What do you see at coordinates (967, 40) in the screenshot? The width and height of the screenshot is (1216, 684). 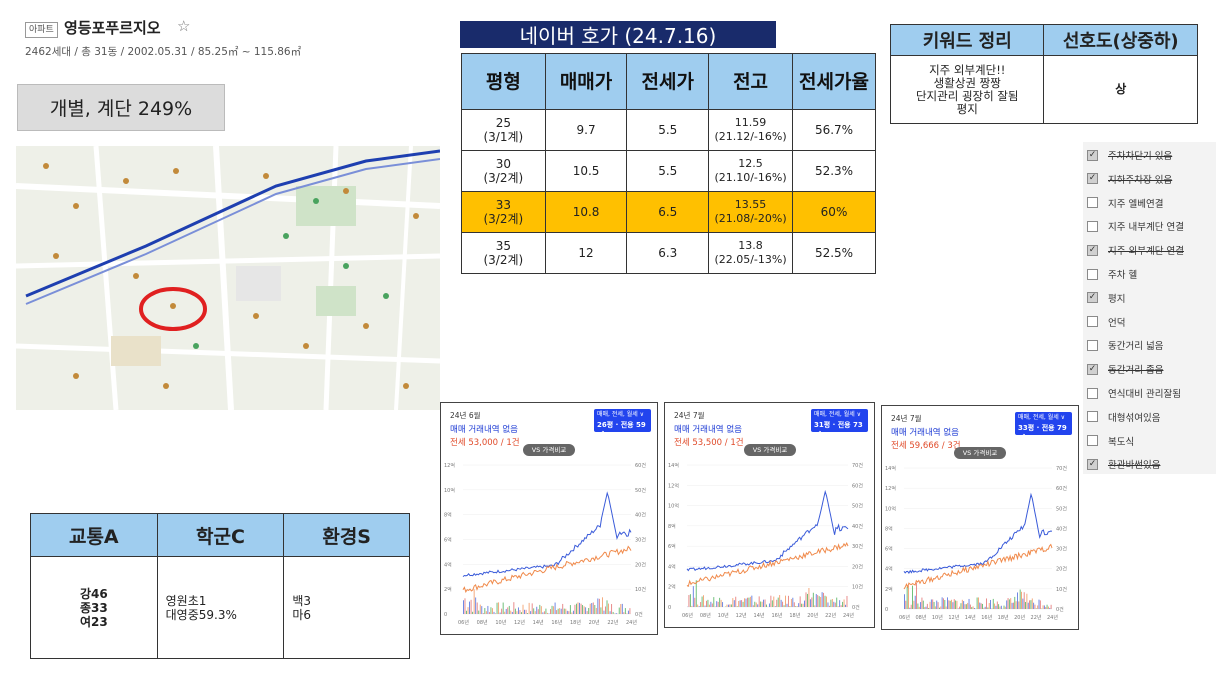 I see `keyword-header: 키워드 정리` at bounding box center [967, 40].